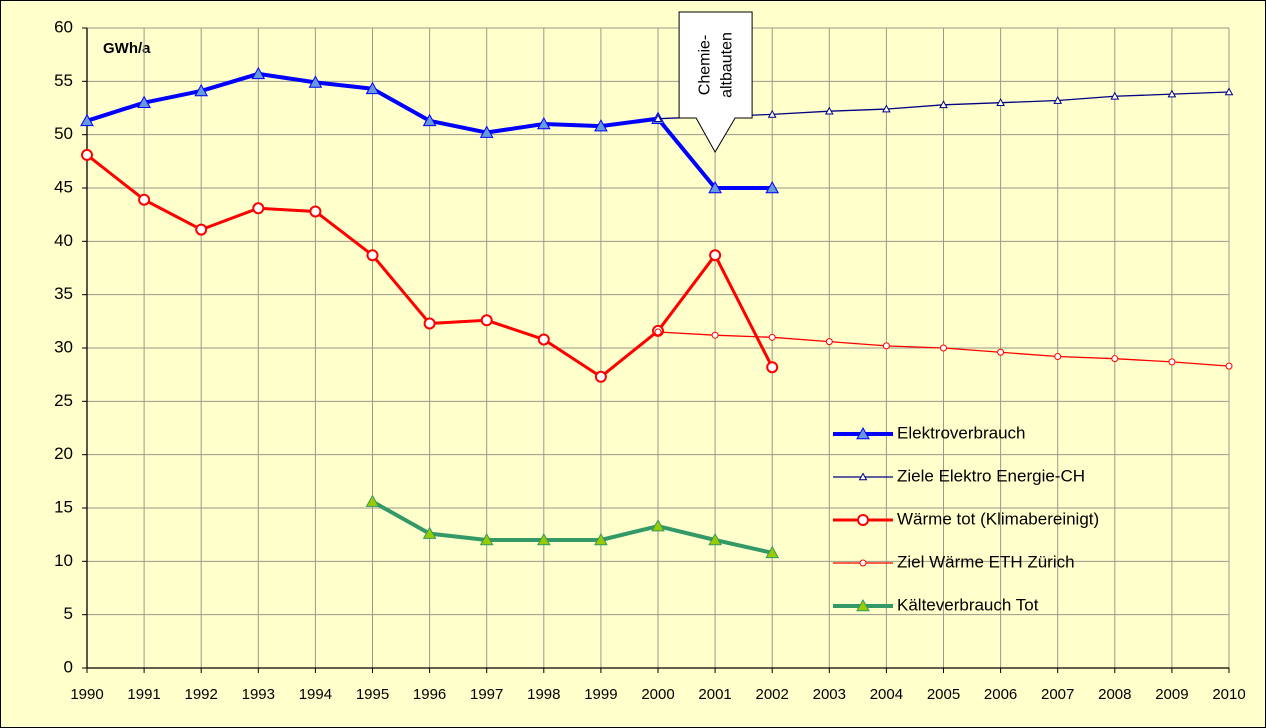 The height and width of the screenshot is (728, 1266). I want to click on x-tick-label: 1999, so click(600, 694).